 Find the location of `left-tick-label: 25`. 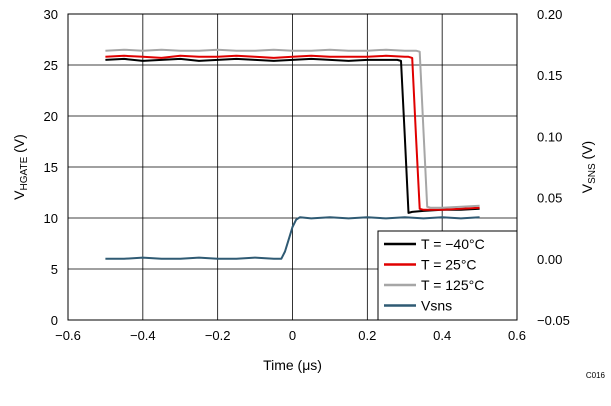

left-tick-label: 25 is located at coordinates (51, 65).